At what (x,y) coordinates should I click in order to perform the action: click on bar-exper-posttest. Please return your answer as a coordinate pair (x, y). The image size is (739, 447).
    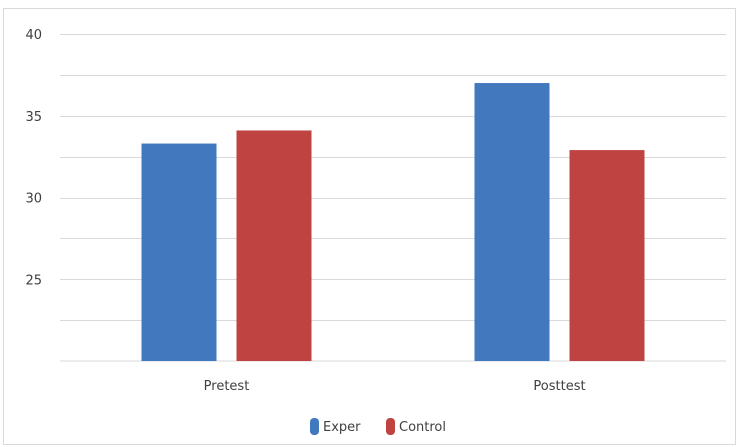
    Looking at the image, I should click on (512, 222).